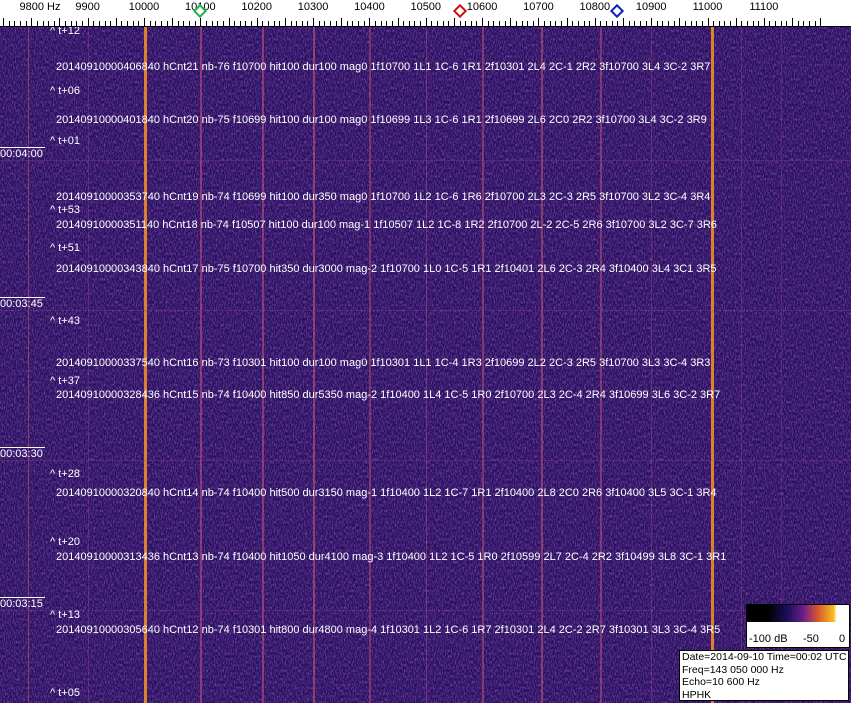  What do you see at coordinates (22, 453) in the screenshot?
I see `time-label: 00:03:30` at bounding box center [22, 453].